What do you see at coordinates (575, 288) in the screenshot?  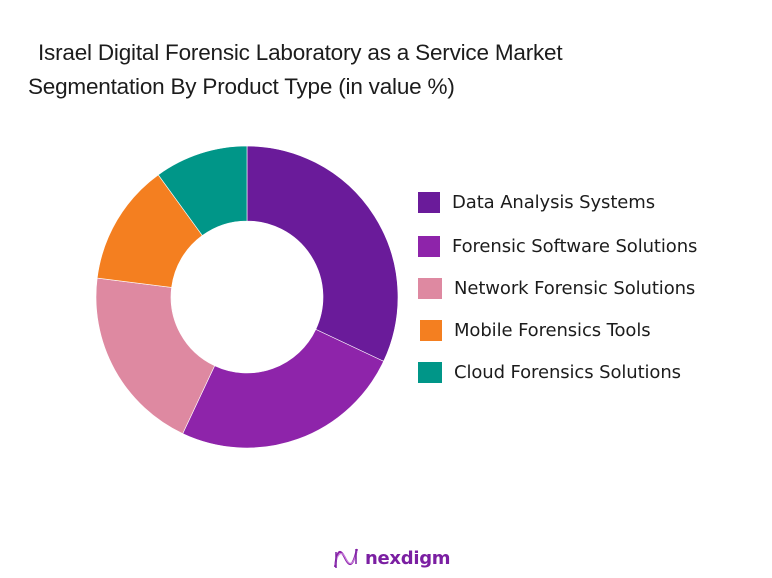 I see `legend-label: Network Forensic Solutions` at bounding box center [575, 288].